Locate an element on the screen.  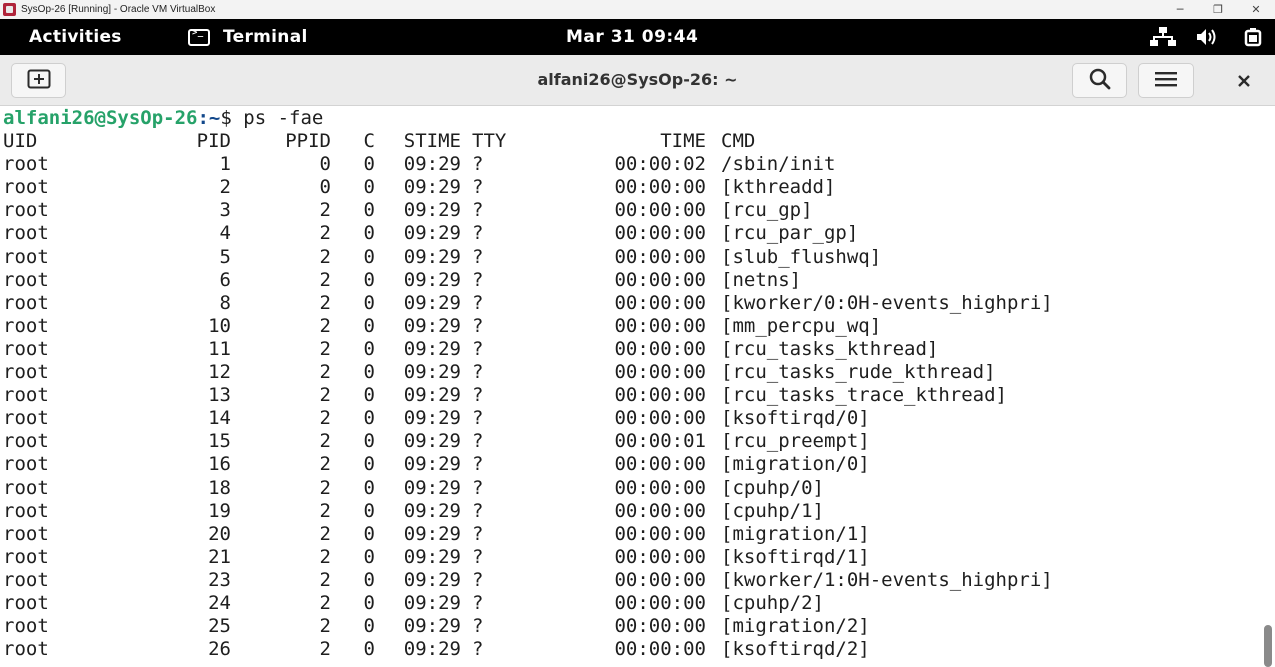
clock: Mar 31 09:44 is located at coordinates (632, 37).